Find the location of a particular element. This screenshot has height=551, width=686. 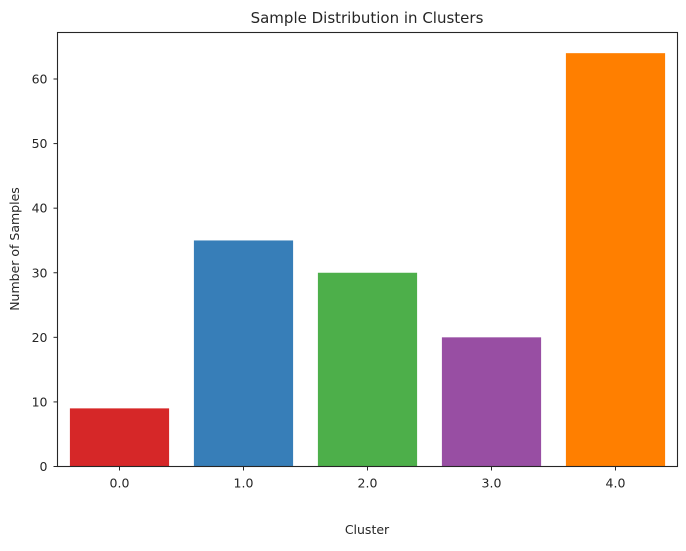

chart-title: Sample Distribution in Clusters is located at coordinates (367, 18).